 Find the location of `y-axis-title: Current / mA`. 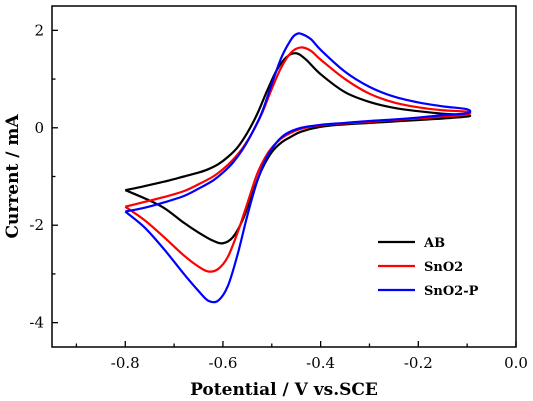

y-axis-title: Current / mA is located at coordinates (13, 176).